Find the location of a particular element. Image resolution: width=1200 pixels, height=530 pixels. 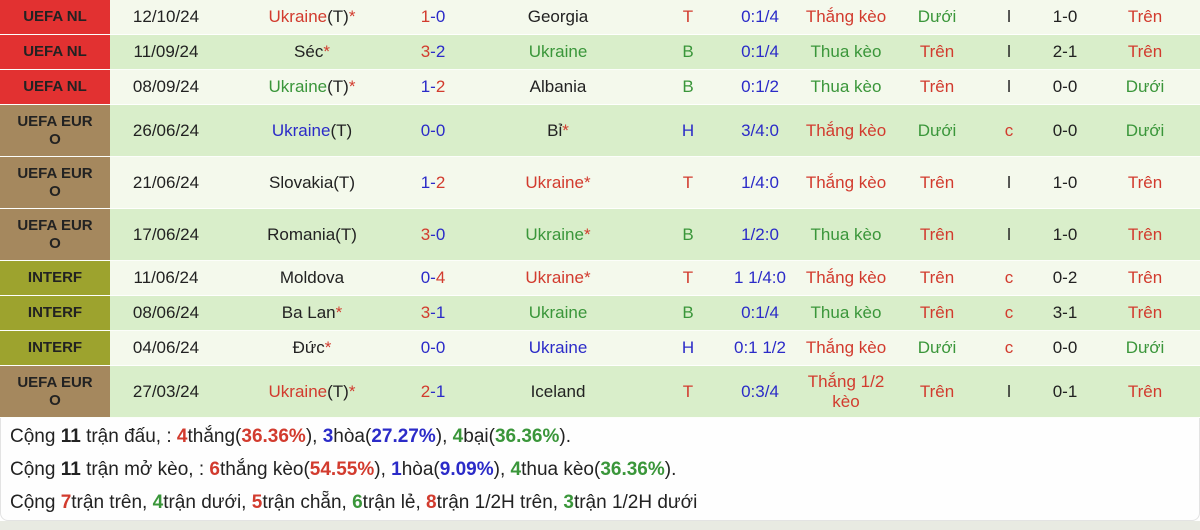

text-segment: 0-0 is located at coordinates (1065, 348).